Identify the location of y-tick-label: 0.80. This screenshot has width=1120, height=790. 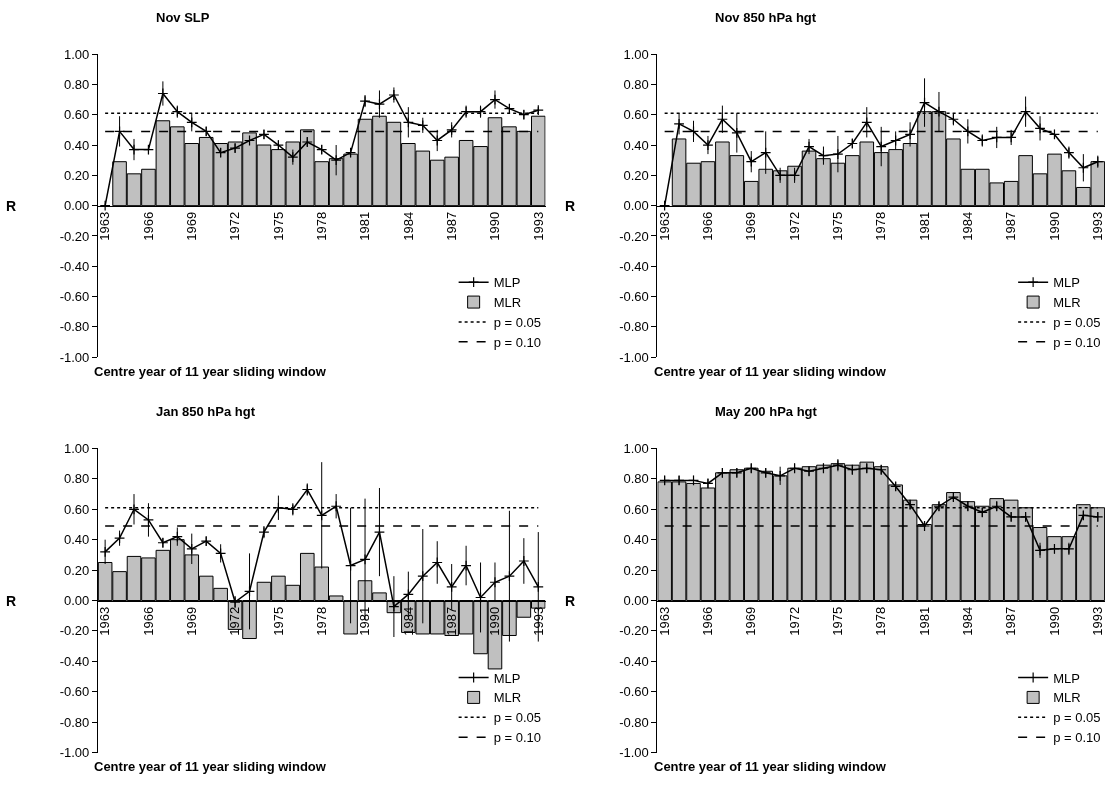
(77, 84).